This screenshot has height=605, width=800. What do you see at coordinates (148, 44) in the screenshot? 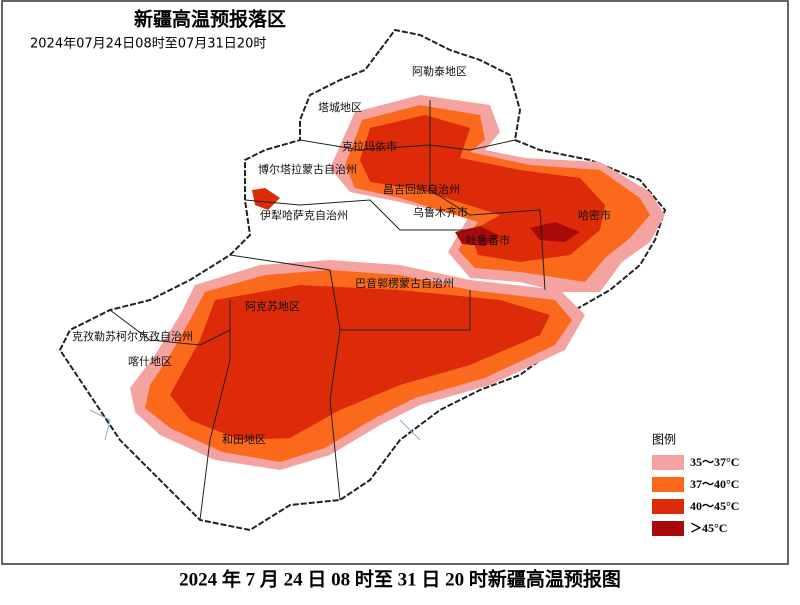
I see `map-subtitle: 2024年07月24日08时至07月31日20时` at bounding box center [148, 44].